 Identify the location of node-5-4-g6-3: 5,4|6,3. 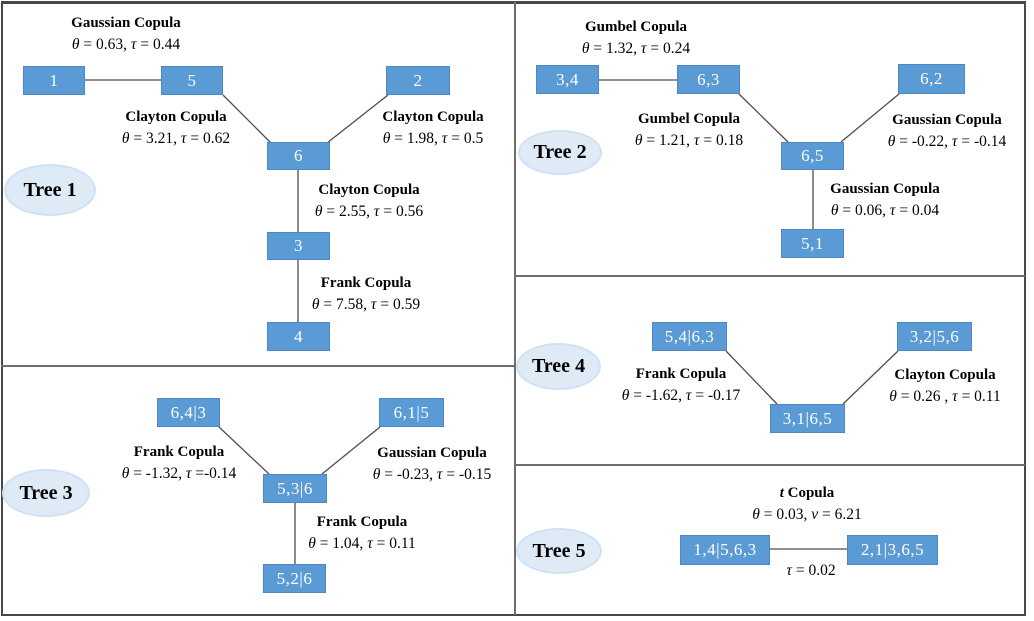
(689, 336).